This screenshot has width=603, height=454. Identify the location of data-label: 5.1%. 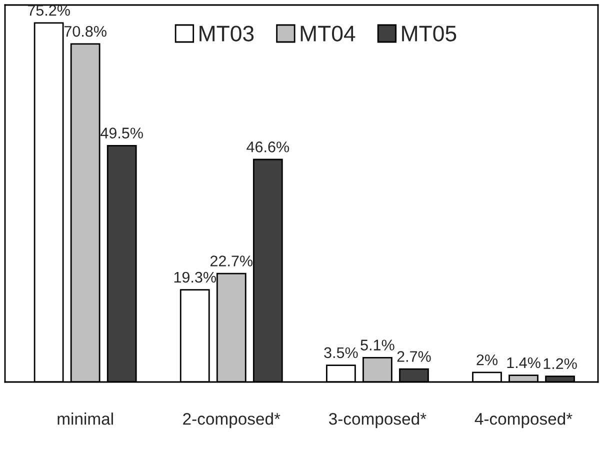
(377, 345).